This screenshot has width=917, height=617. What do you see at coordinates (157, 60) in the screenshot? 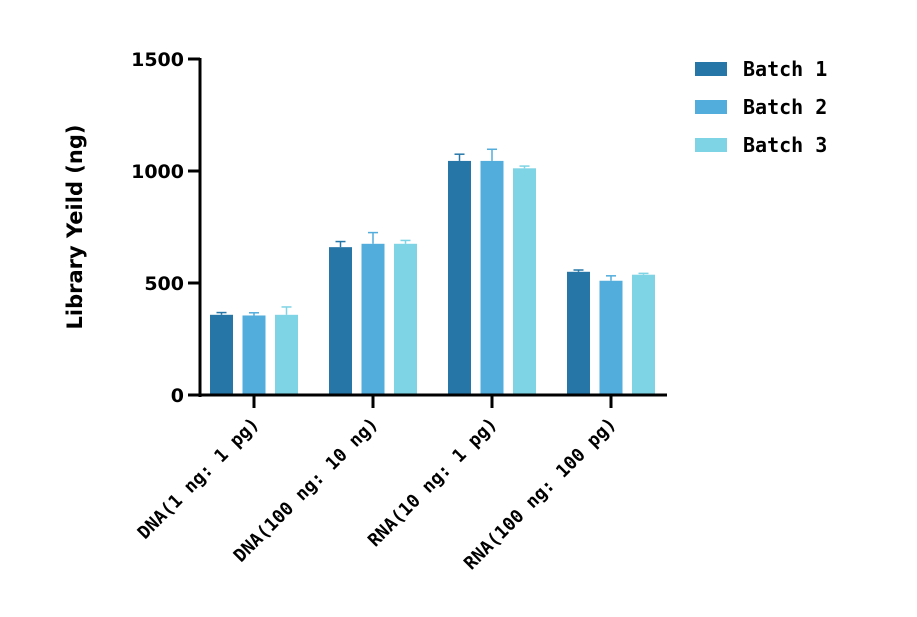
I see `y-tick-label: 1500` at bounding box center [157, 60].